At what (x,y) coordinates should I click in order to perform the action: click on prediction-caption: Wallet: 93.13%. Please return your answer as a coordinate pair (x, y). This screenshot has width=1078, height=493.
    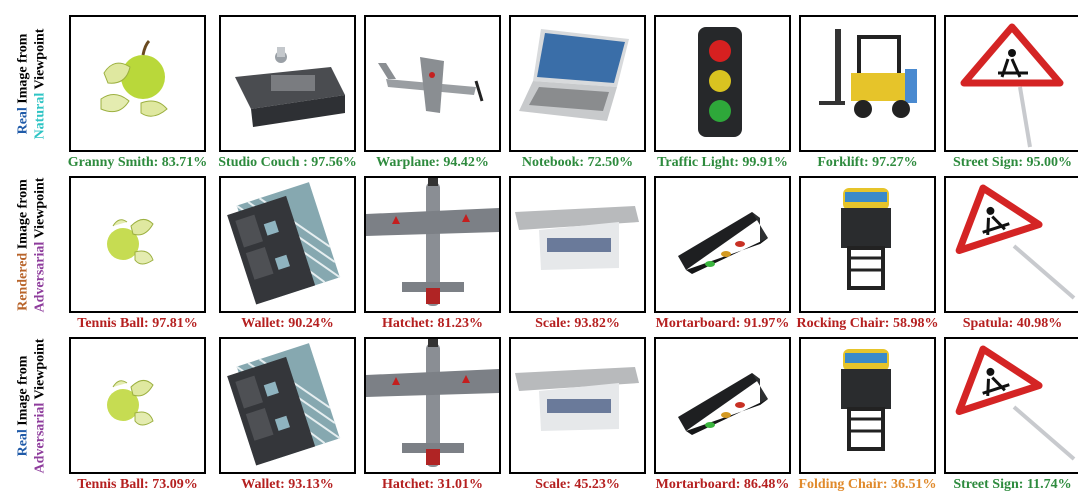
    Looking at the image, I should click on (287, 484).